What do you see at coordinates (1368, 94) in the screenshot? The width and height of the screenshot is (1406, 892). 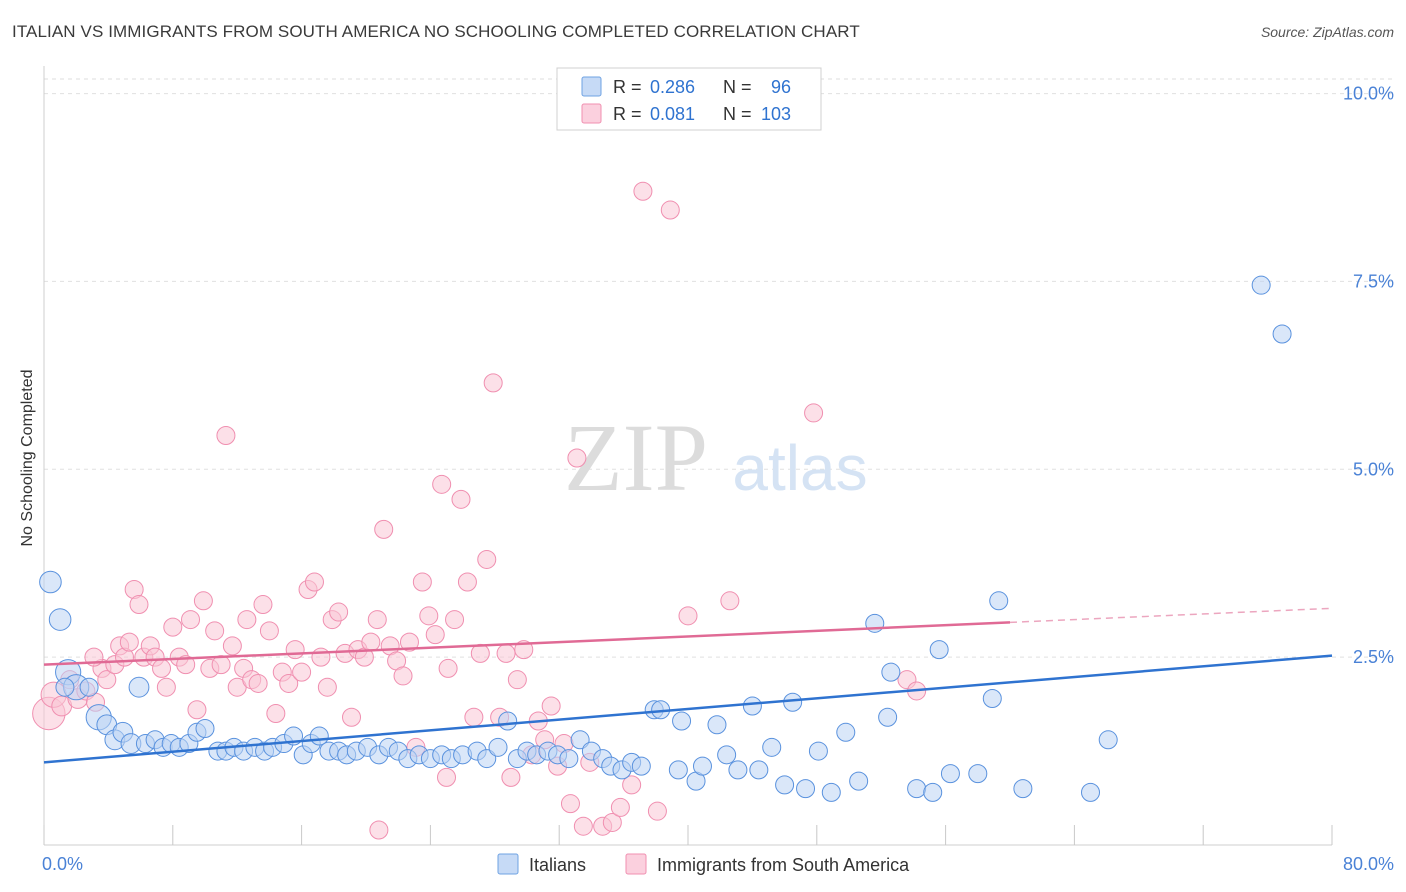 I see `y-tick-label-3: 10.0%` at bounding box center [1368, 94].